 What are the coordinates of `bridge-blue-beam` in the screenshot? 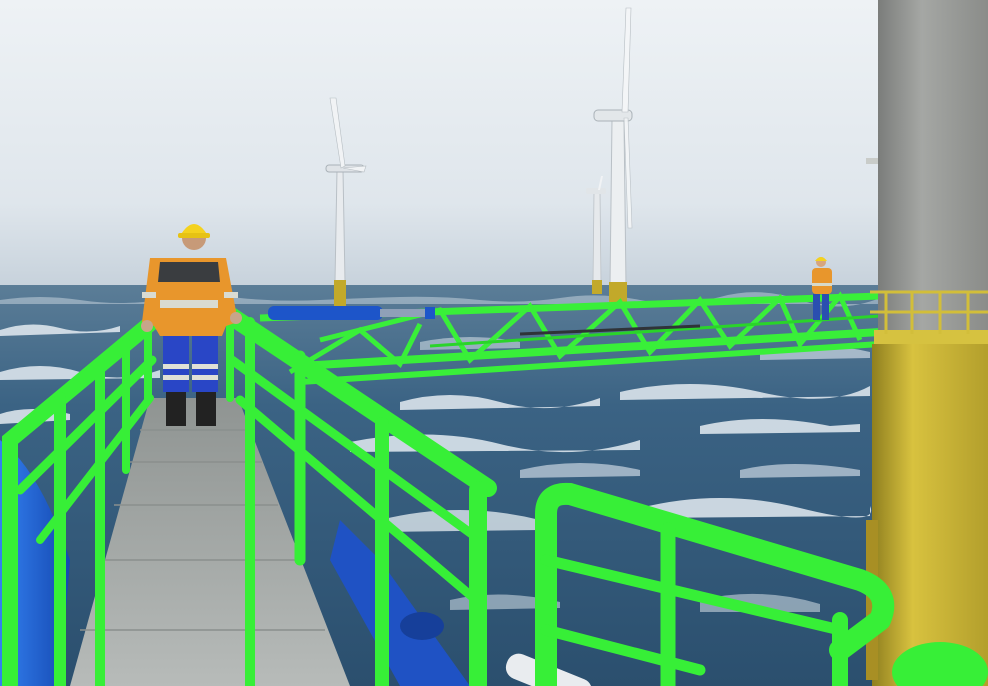 It's located at (325, 313).